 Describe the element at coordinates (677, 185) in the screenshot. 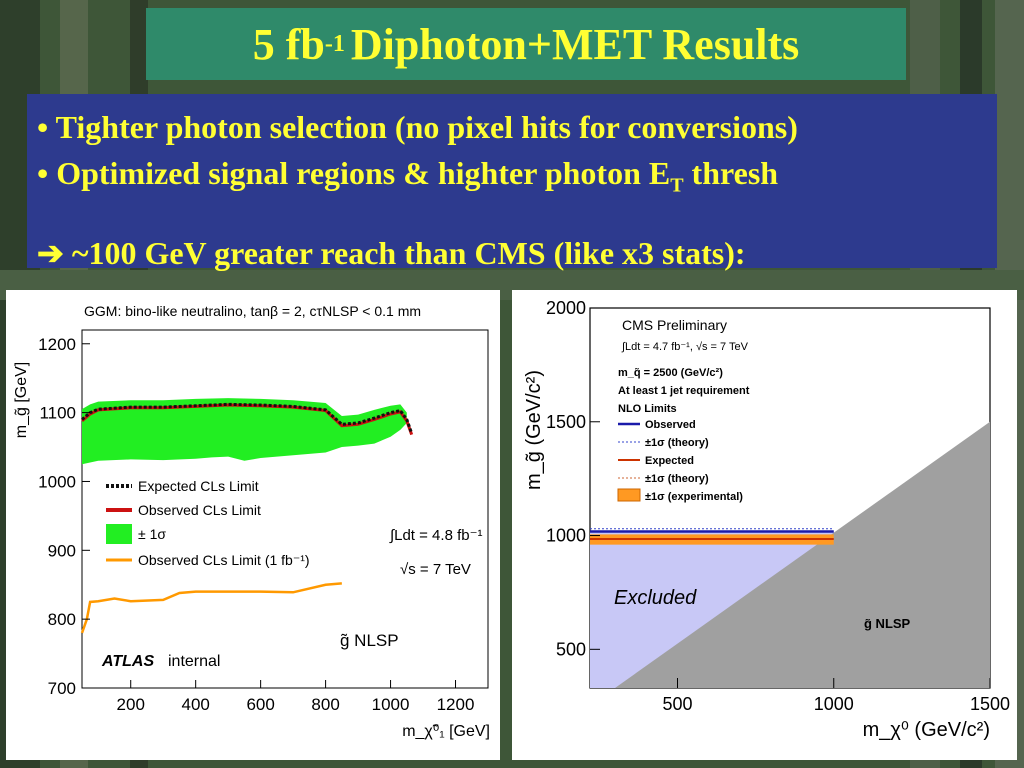

I see `bullet-2-sub: T` at that location.